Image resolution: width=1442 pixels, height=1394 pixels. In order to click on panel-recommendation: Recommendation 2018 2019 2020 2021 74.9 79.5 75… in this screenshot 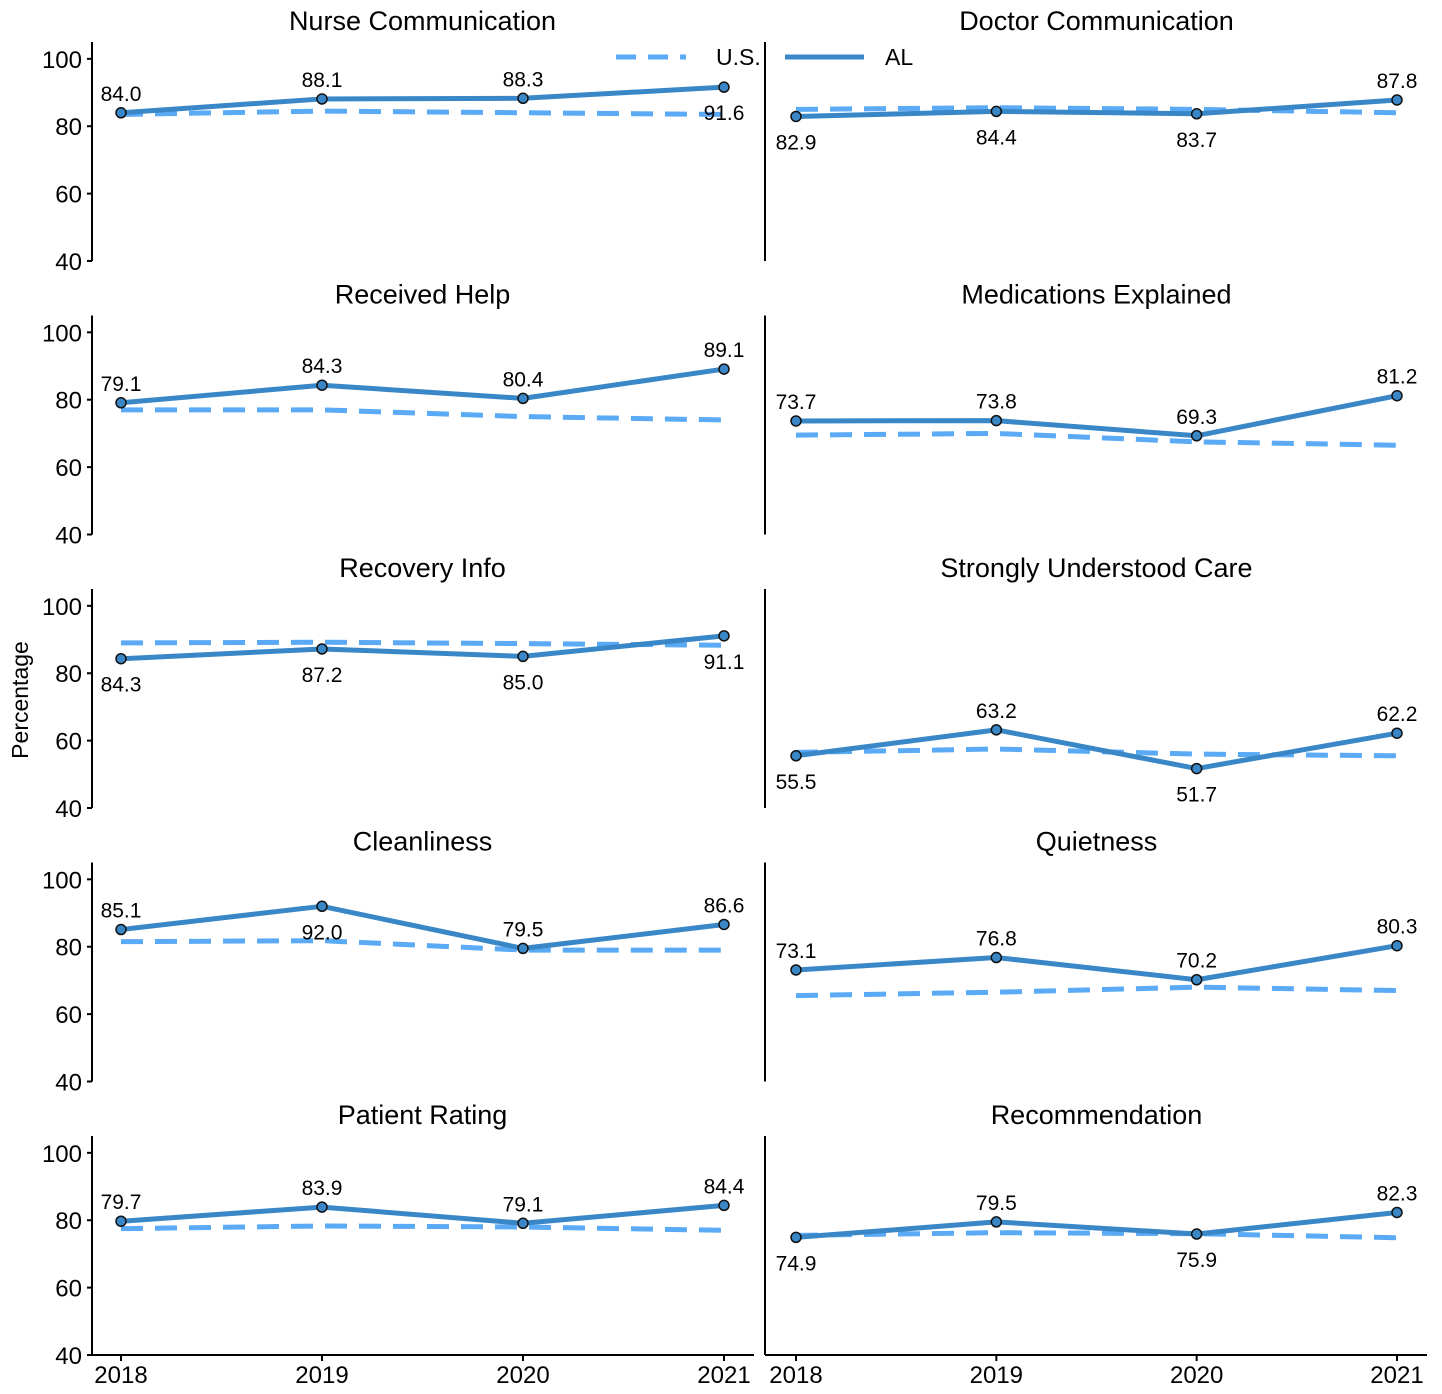, I will do `click(1095, 1244)`.